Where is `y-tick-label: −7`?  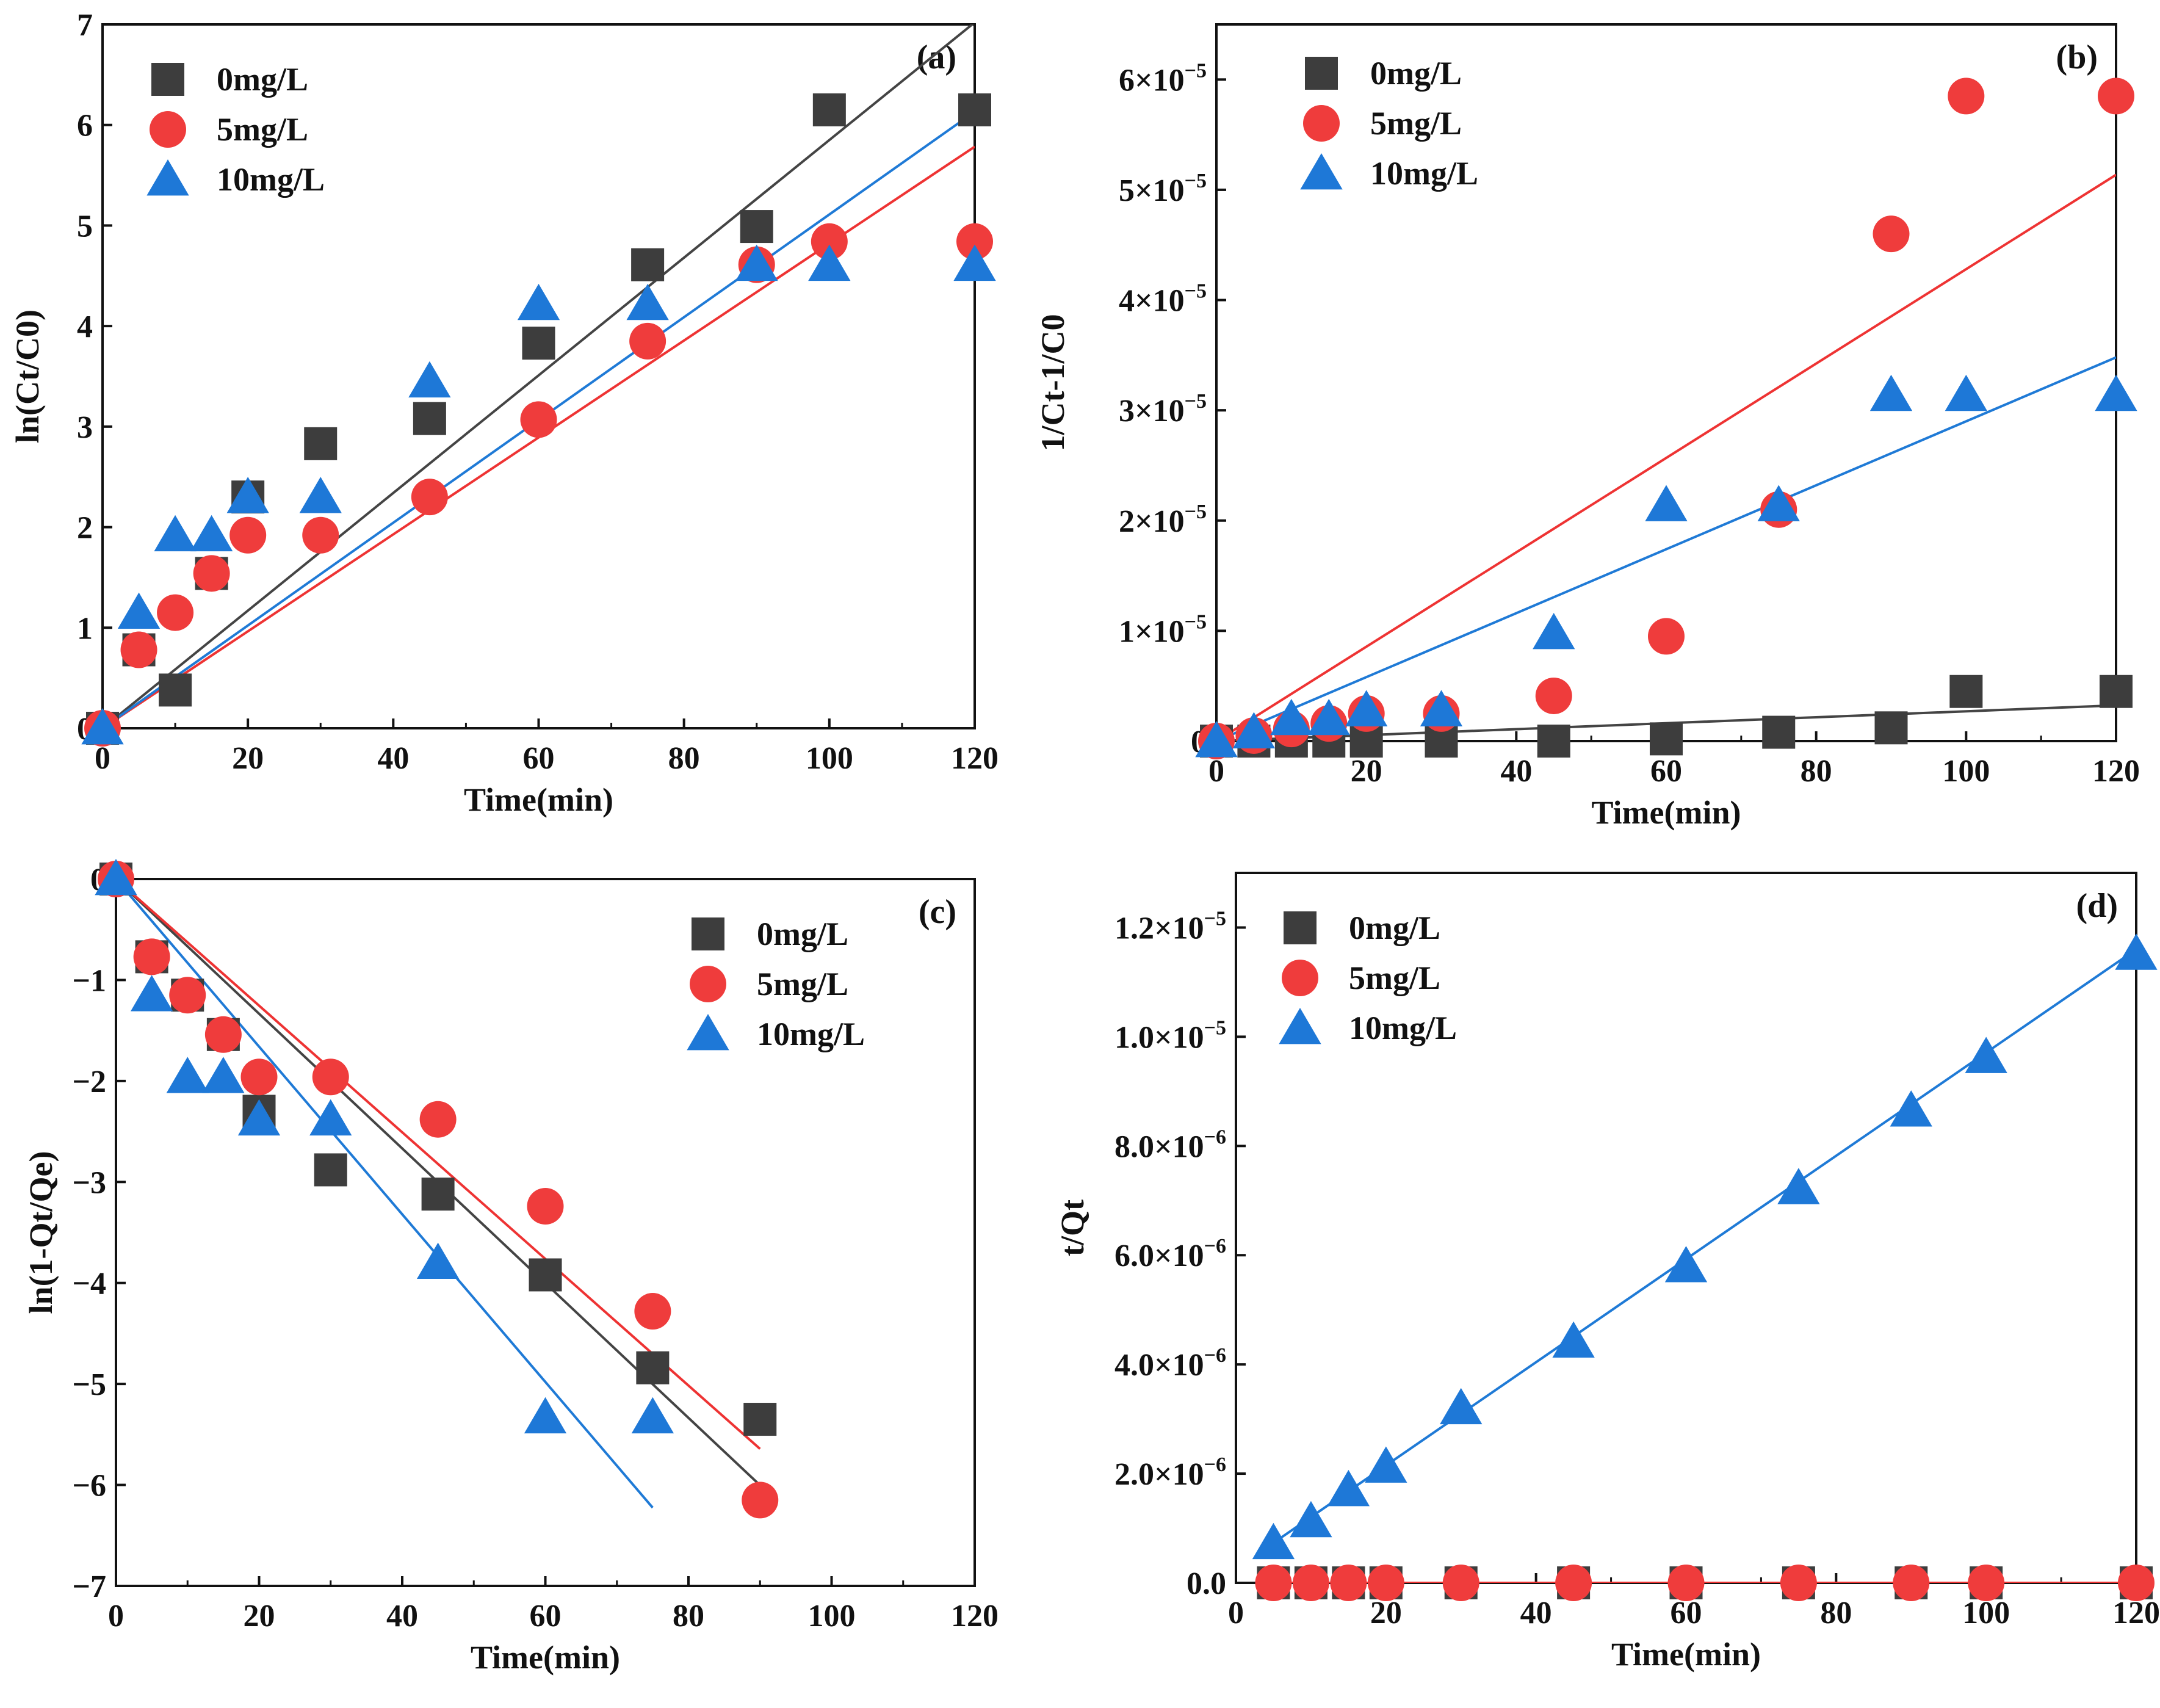 y-tick-label: −7 is located at coordinates (89, 1586).